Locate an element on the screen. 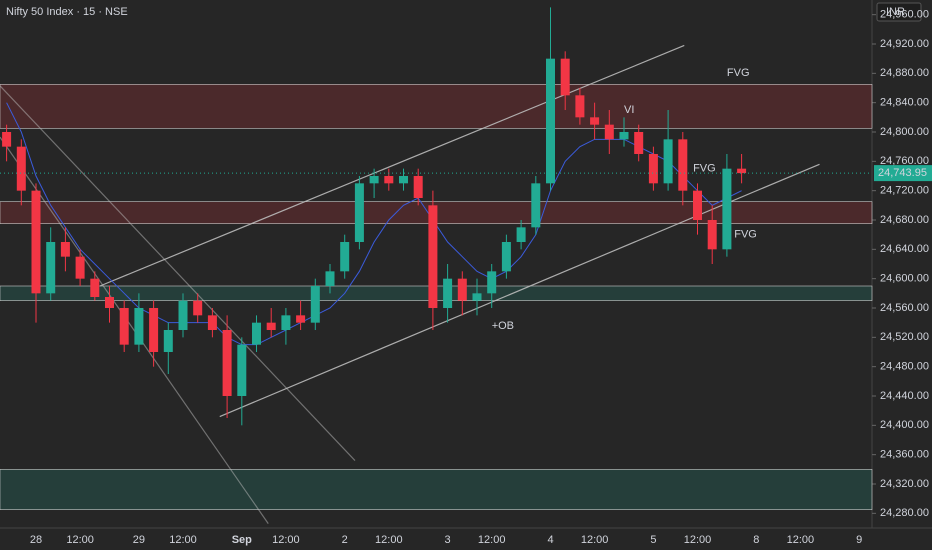 The width and height of the screenshot is (932, 550). y-tick-label: 24,960.00 is located at coordinates (904, 15).